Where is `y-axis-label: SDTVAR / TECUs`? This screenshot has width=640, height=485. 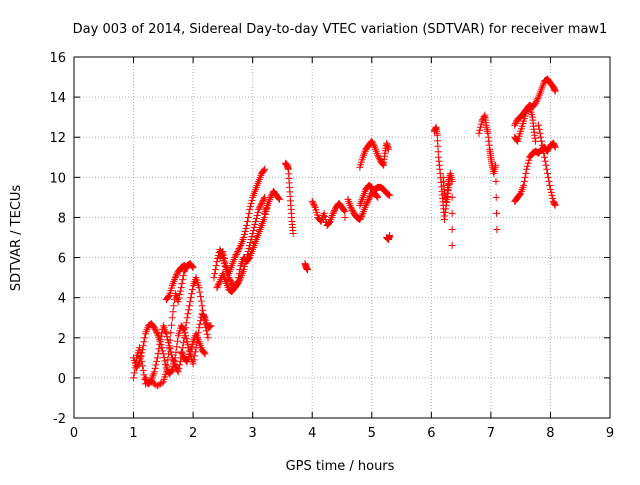
y-axis-label: SDTVAR / TECUs is located at coordinates (16, 238).